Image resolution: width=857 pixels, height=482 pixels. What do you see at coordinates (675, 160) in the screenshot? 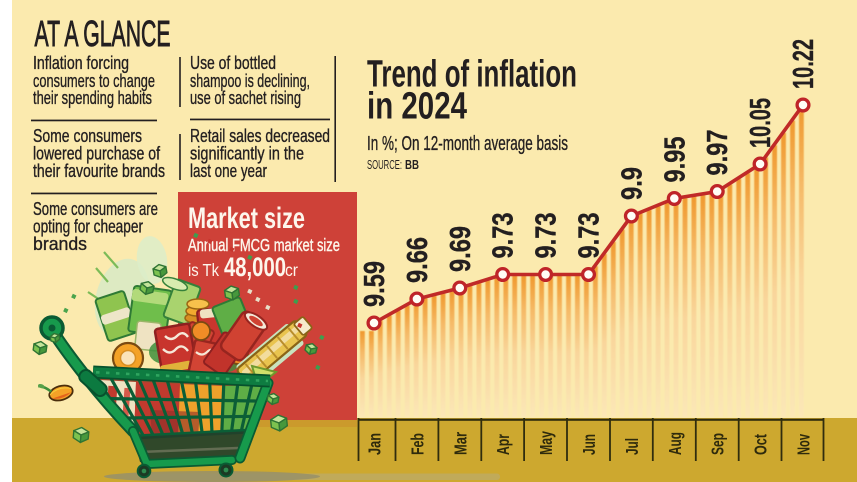
I see `svg-text: 9.95` at bounding box center [675, 160].